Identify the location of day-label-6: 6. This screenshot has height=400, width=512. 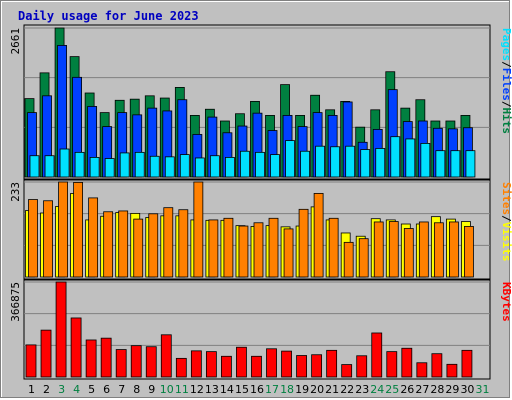
(106, 389).